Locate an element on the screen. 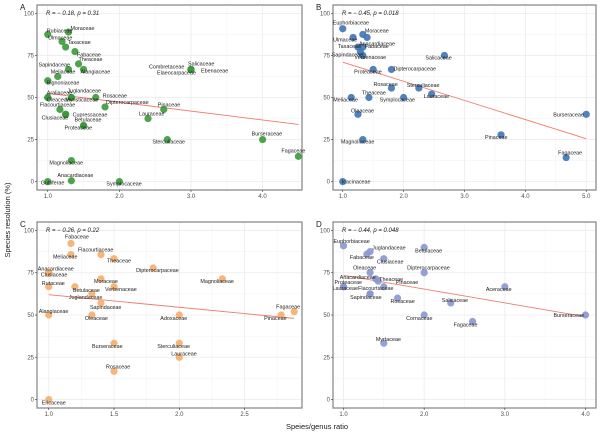 This screenshot has height=435, width=600. point-label: Clusiaceae is located at coordinates (390, 263).